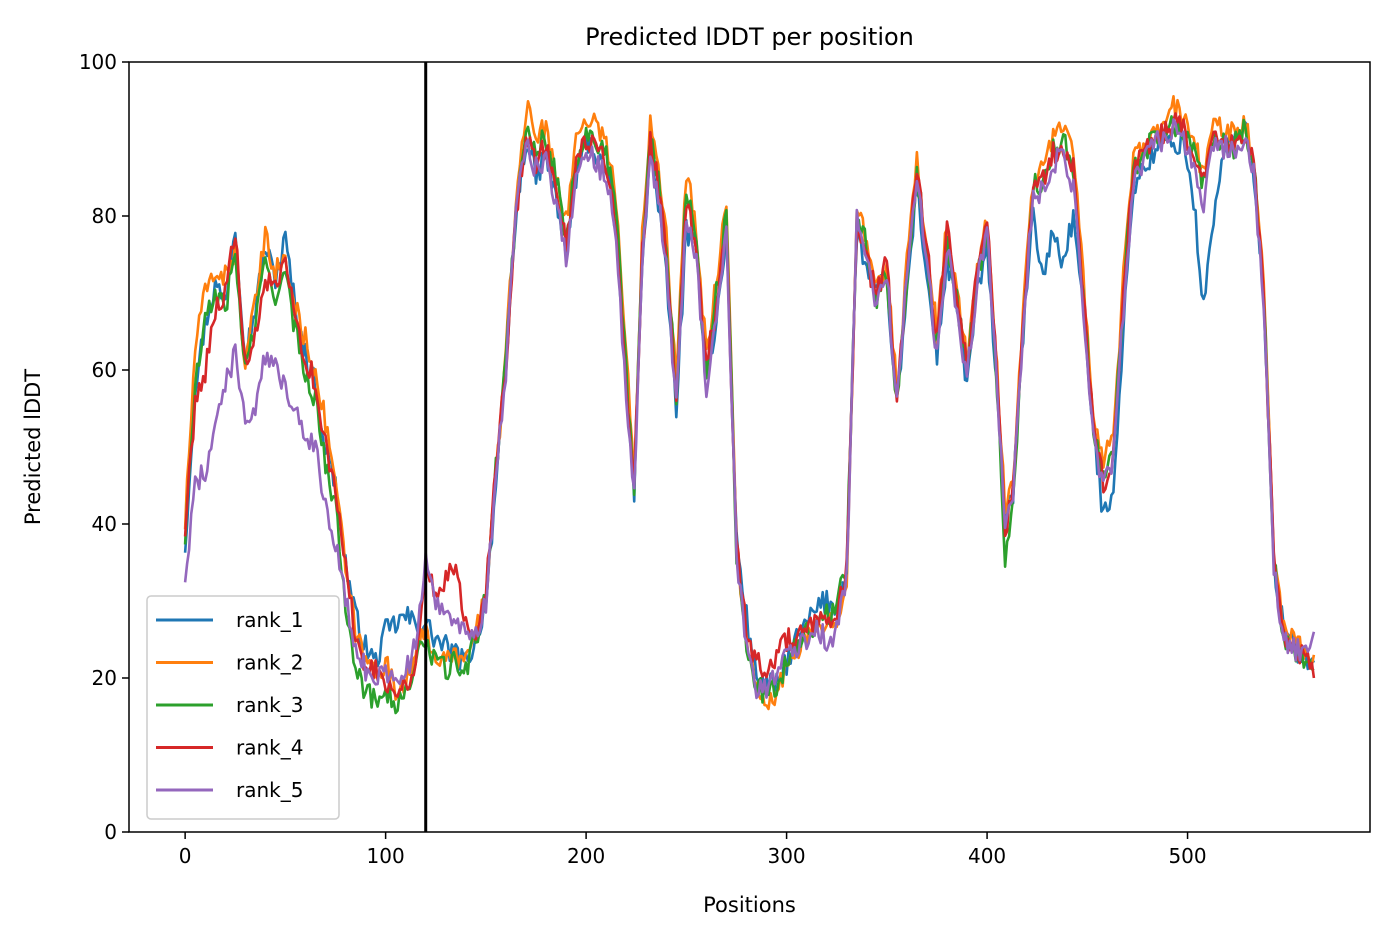 Image resolution: width=1391 pixels, height=939 pixels. What do you see at coordinates (1187, 856) in the screenshot?
I see `x-tick-label: 500` at bounding box center [1187, 856].